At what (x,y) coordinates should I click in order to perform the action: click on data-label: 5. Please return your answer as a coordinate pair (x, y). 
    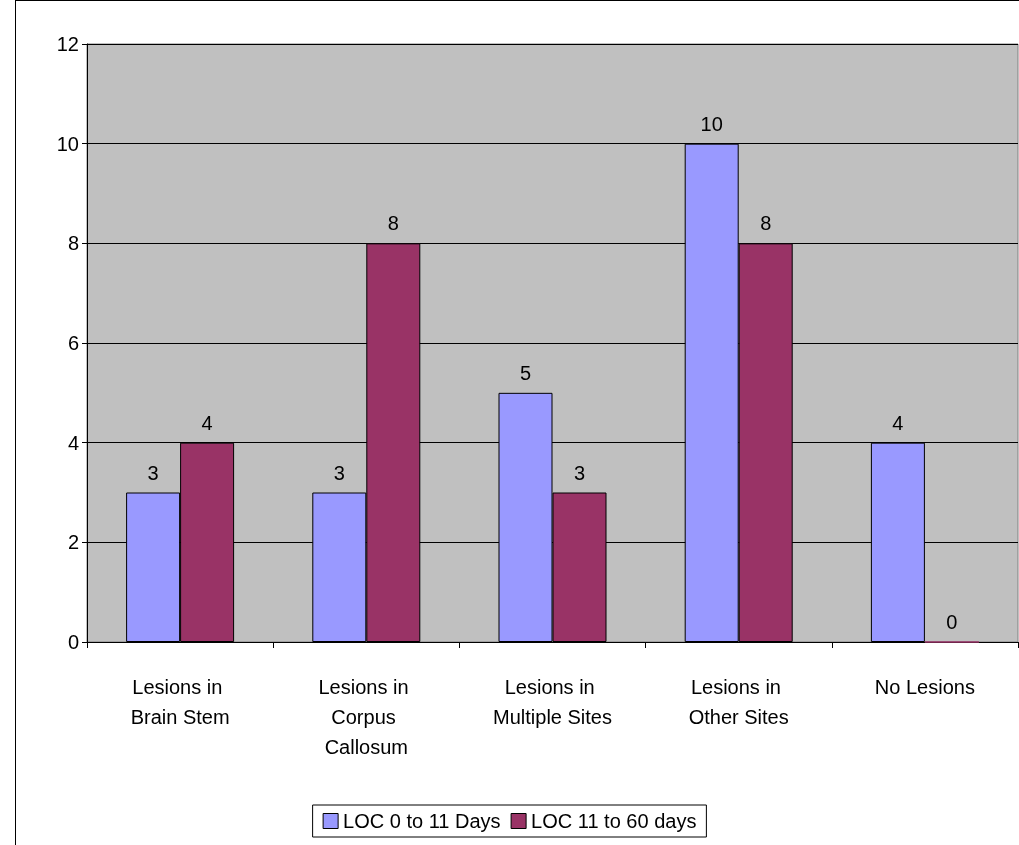
    Looking at the image, I should click on (525, 372).